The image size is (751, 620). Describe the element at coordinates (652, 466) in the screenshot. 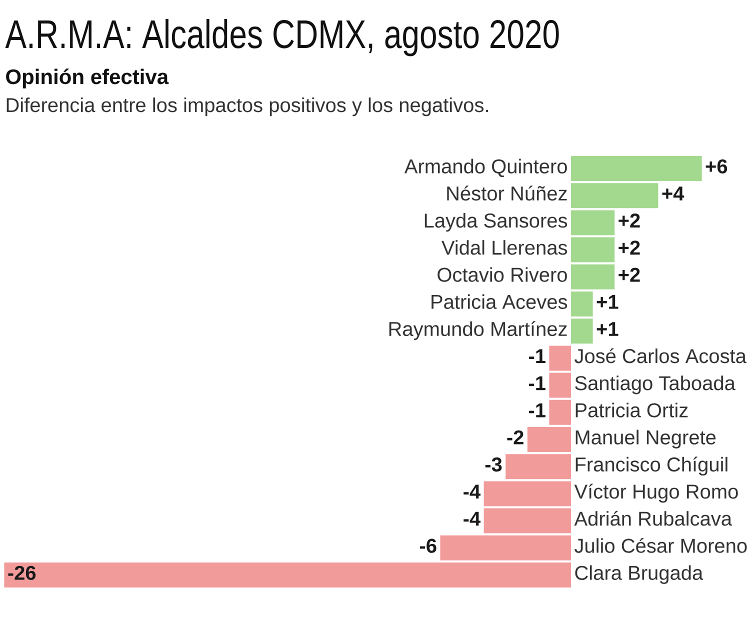

I see `y-tick-label: Francisco Chíguil` at that location.